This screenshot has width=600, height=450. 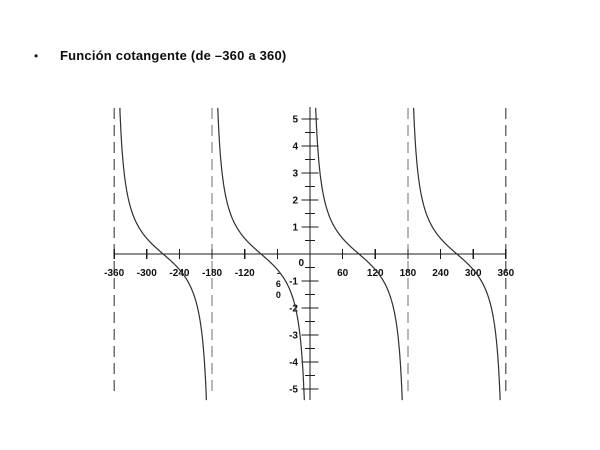 What do you see at coordinates (147, 273) in the screenshot?
I see `x-tick-label: -300` at bounding box center [147, 273].